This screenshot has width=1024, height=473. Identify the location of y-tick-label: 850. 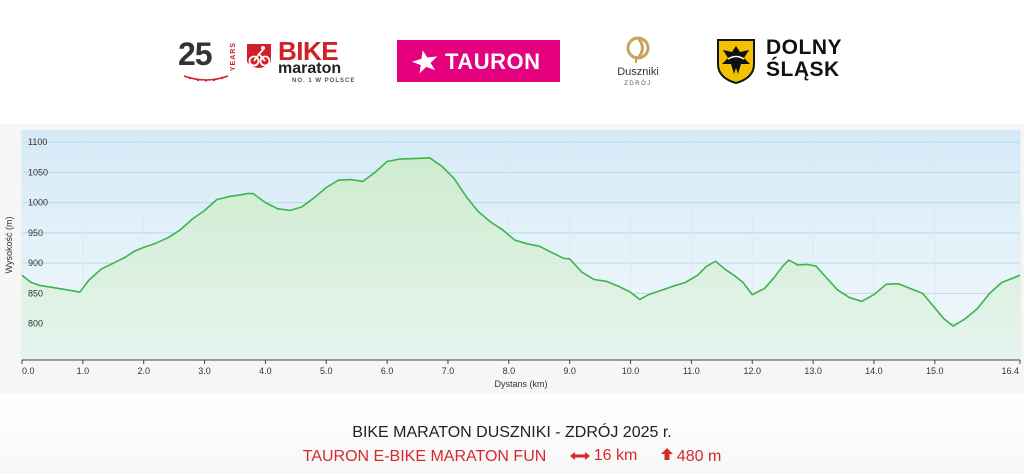
(35, 293).